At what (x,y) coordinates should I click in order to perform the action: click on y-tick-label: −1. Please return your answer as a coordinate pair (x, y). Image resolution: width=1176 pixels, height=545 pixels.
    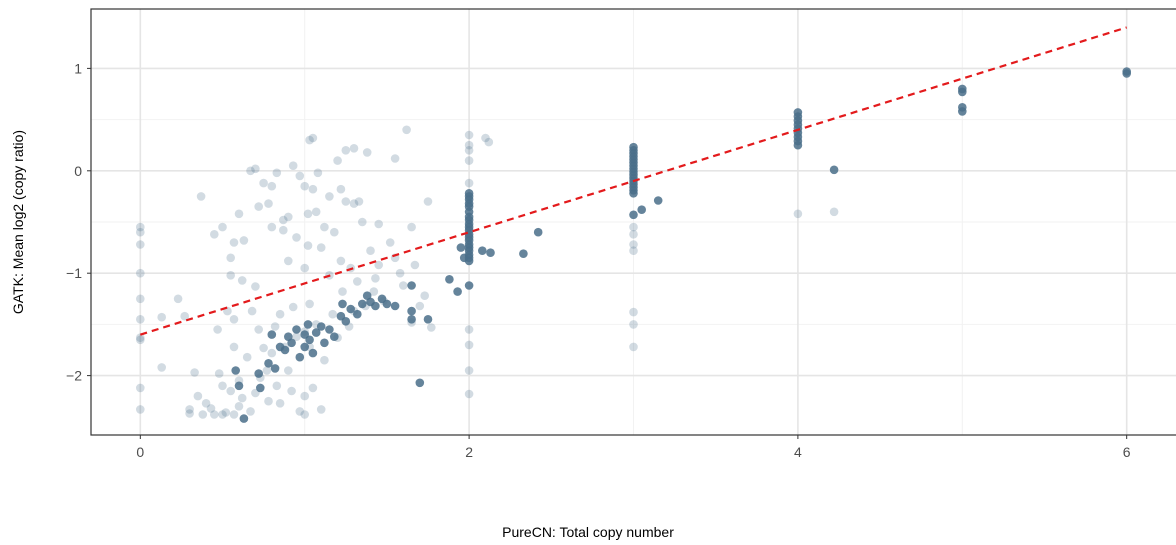
    Looking at the image, I should click on (74, 273).